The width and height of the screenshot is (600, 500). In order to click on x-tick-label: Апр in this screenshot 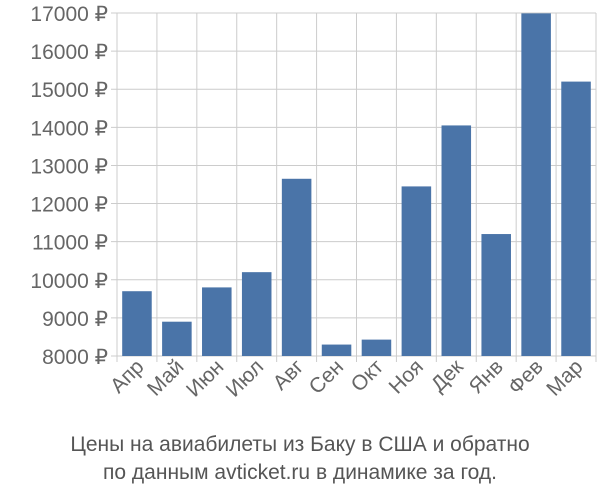, I will do `click(127, 376)`.